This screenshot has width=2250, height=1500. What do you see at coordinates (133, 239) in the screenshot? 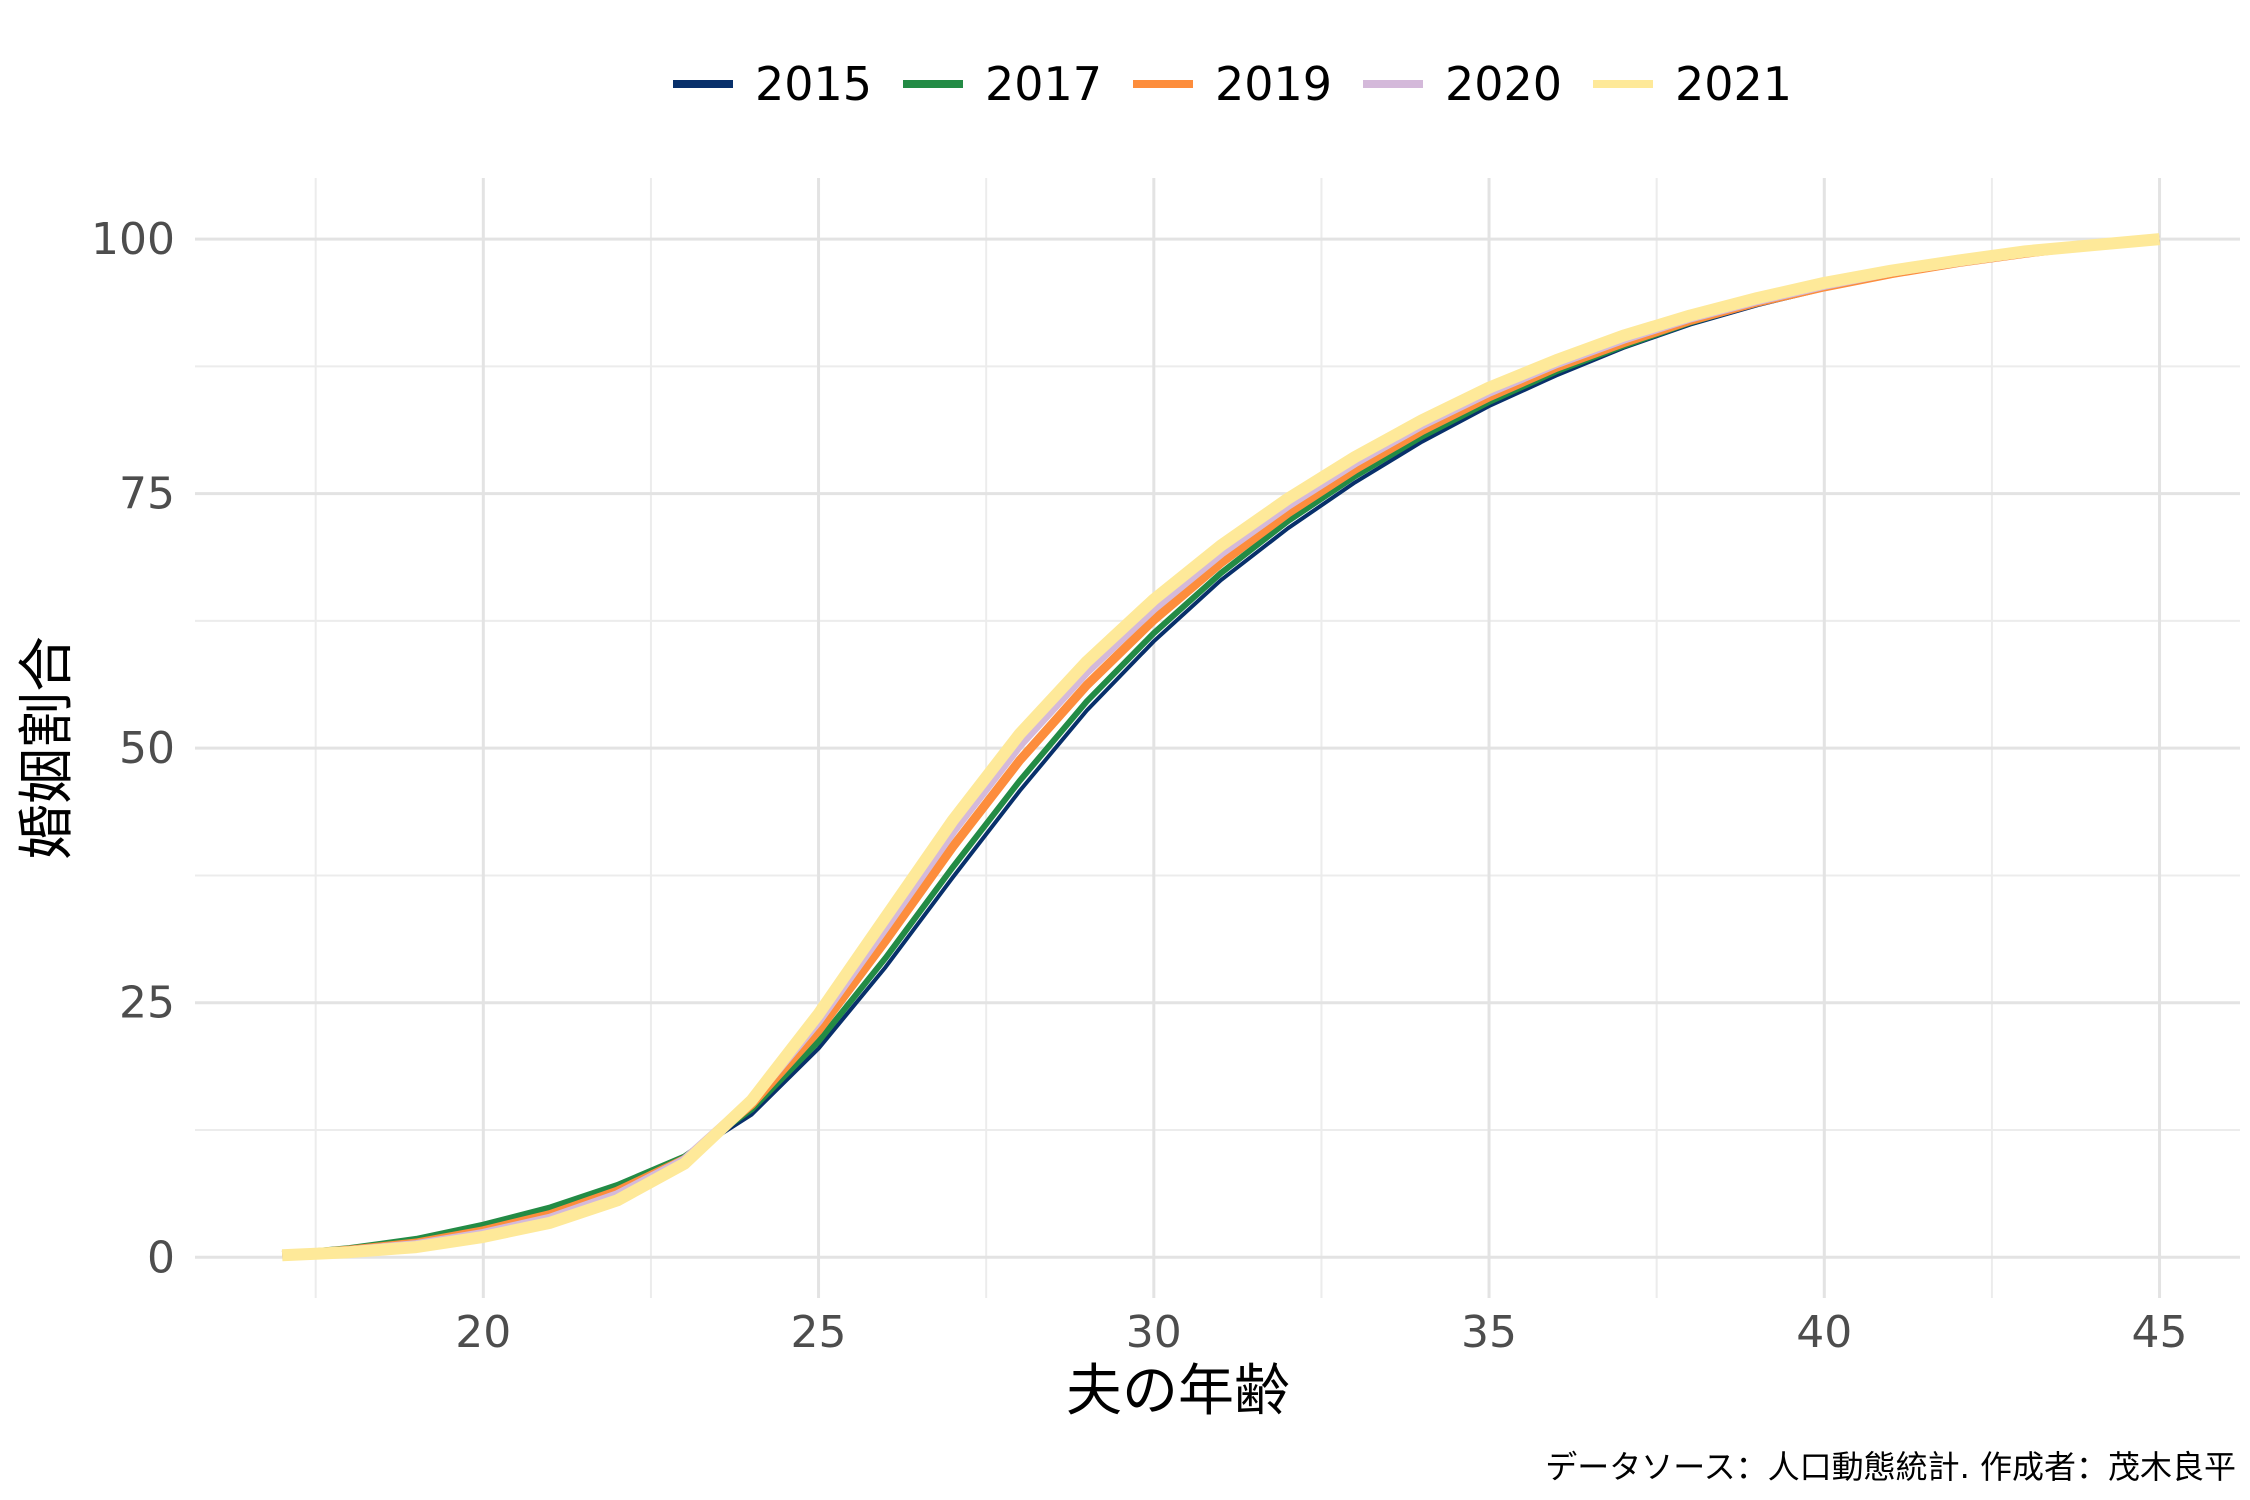
I see `y-tick-label: 100` at bounding box center [133, 239].